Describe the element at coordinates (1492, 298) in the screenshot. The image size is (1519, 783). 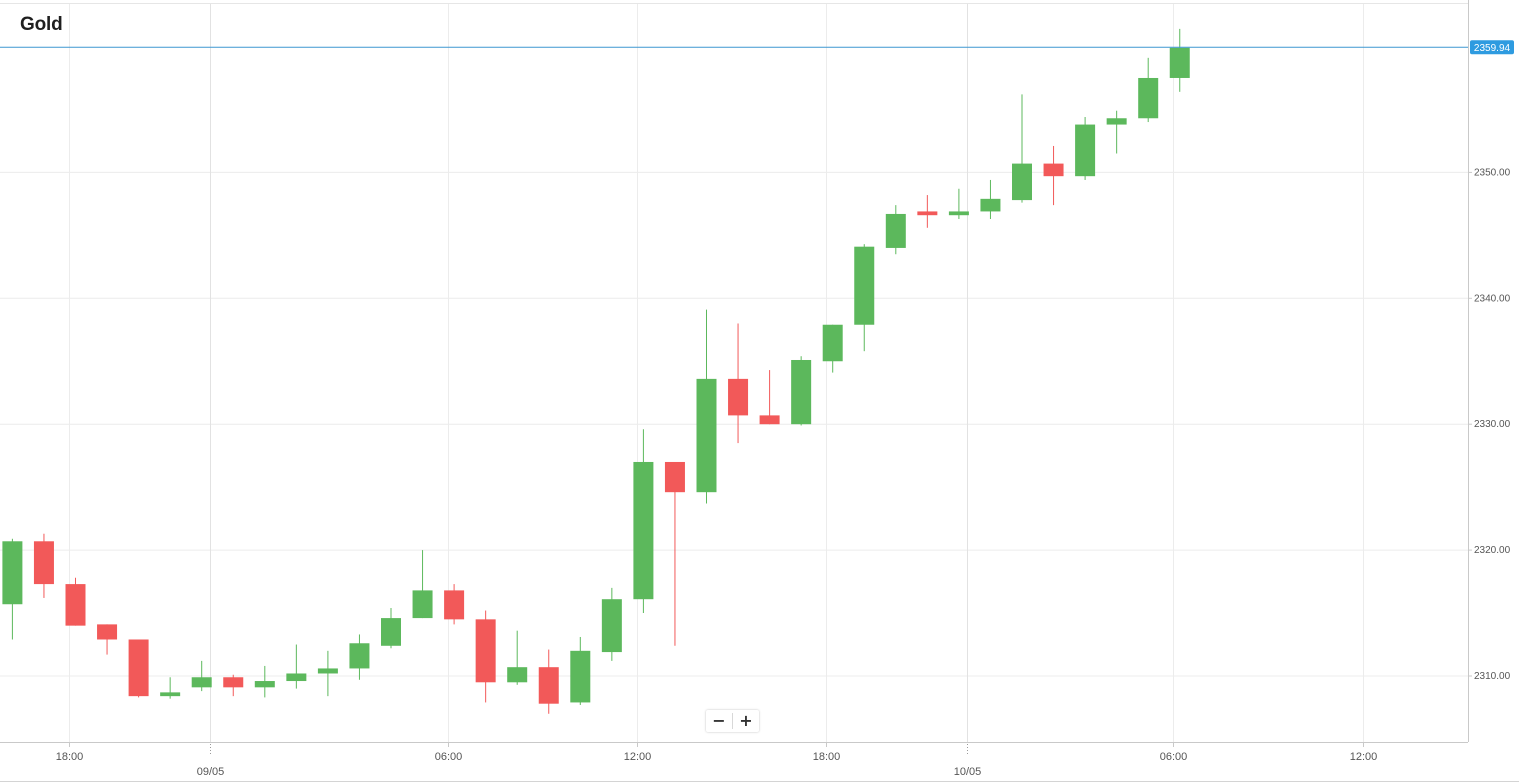
I see `y-tick-label: 2340.00` at that location.